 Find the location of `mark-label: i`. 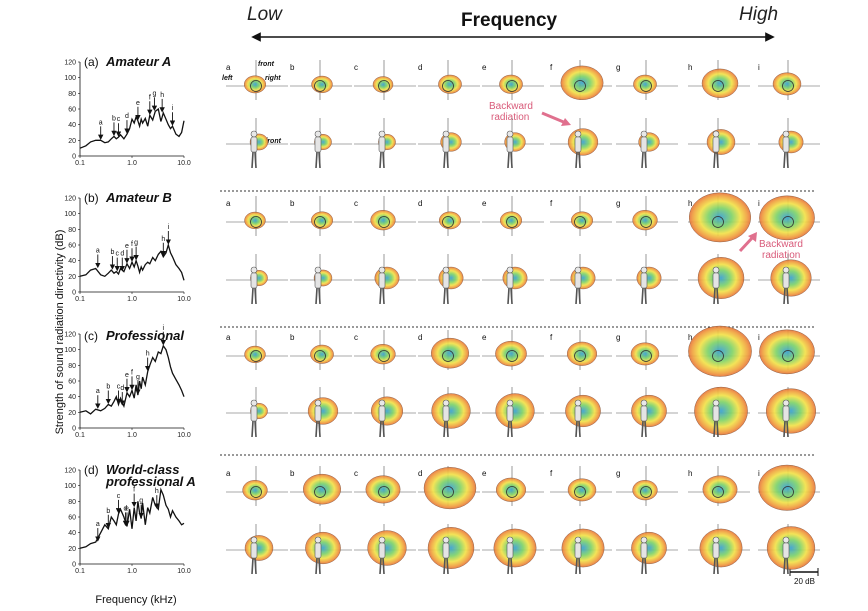

mark-label: i is located at coordinates (169, 227).